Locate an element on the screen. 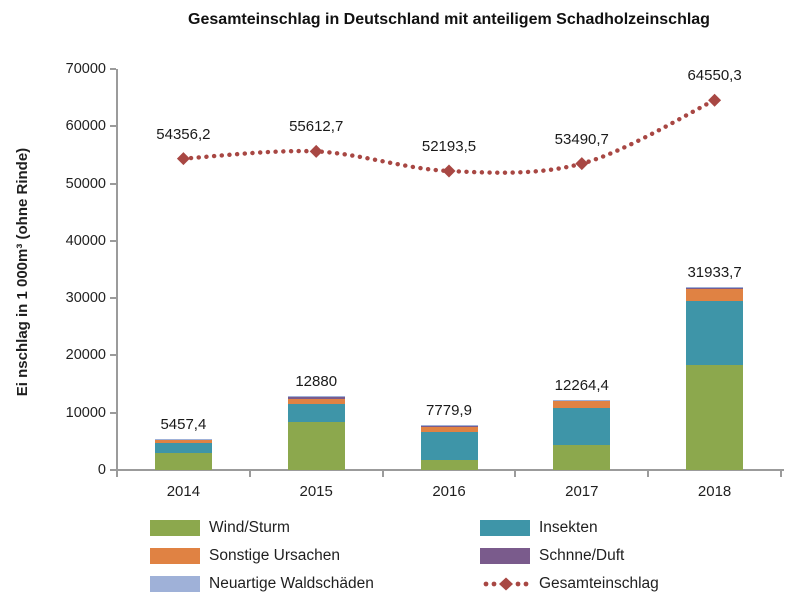 This screenshot has width=800, height=615. x-axis-line is located at coordinates (450, 470).